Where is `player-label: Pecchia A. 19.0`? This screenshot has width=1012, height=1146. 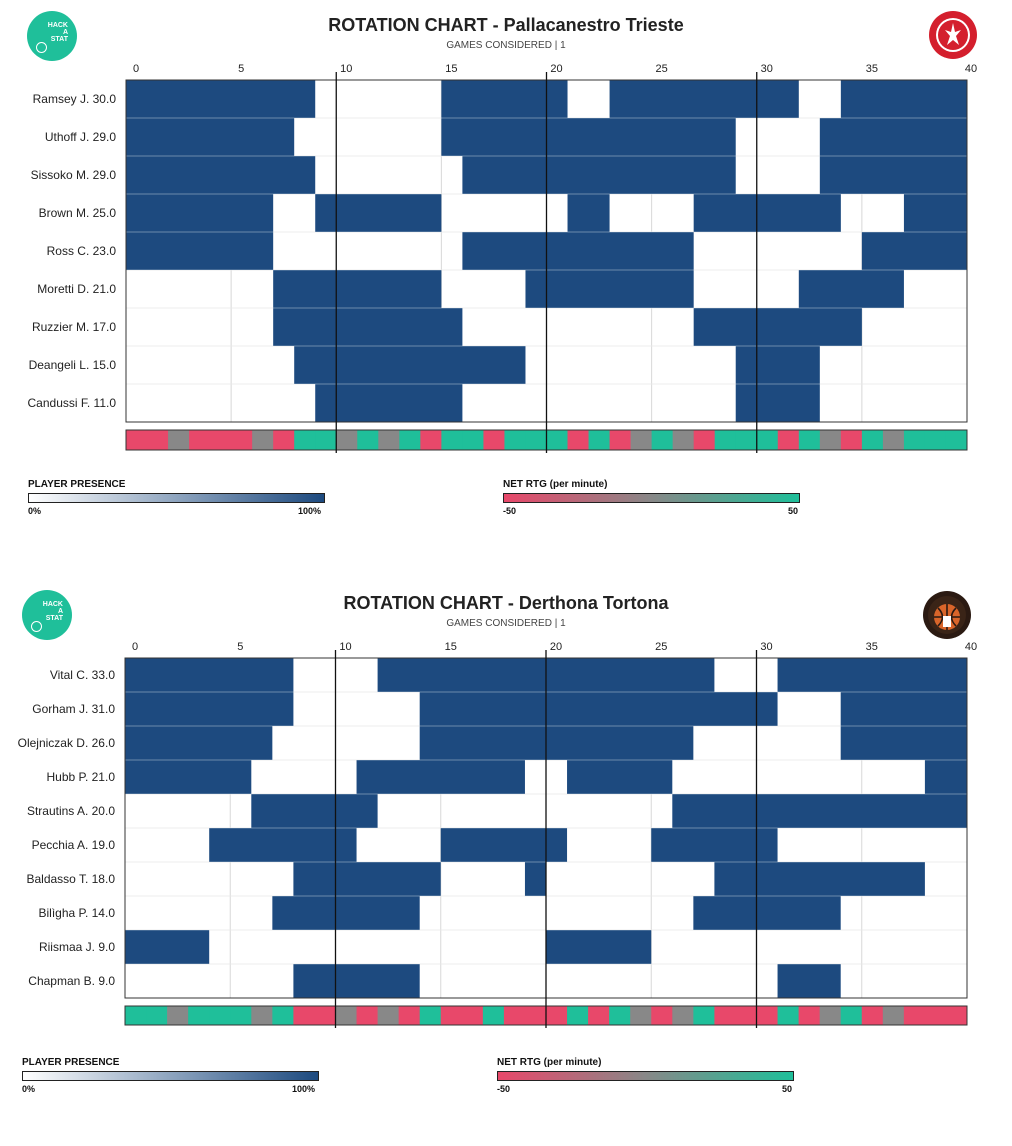
player-label: Pecchia A. 19.0 is located at coordinates (74, 845).